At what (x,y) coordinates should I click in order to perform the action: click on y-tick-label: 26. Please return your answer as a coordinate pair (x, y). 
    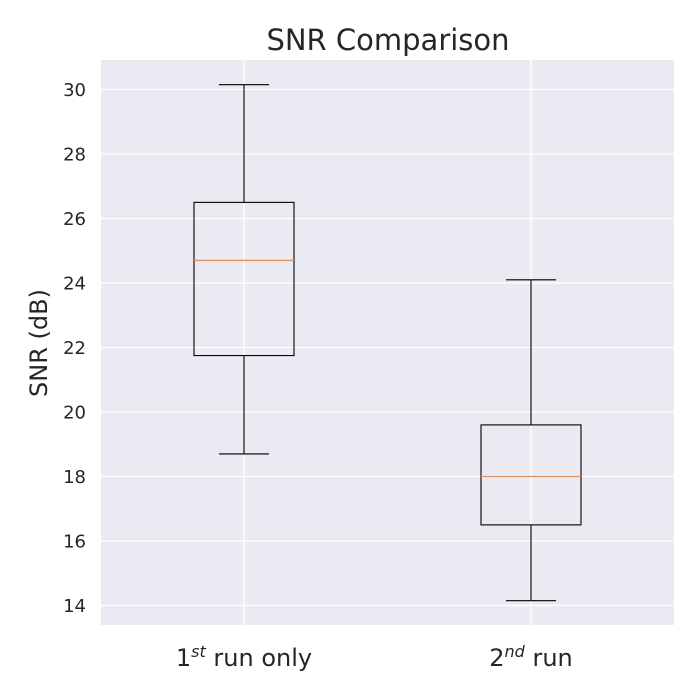
    Looking at the image, I should click on (74, 219).